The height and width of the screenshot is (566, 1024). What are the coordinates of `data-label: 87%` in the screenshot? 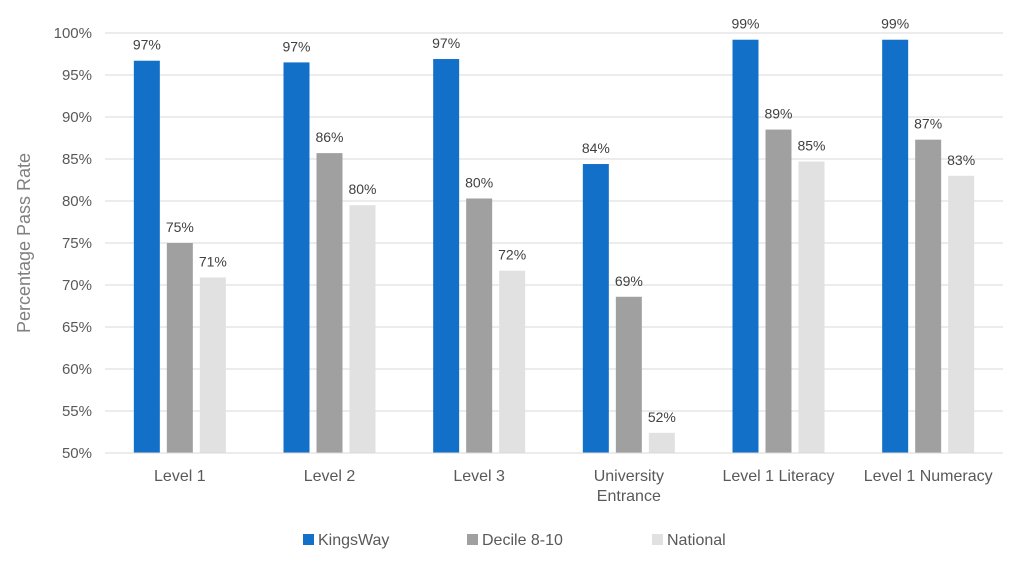 It's located at (928, 124).